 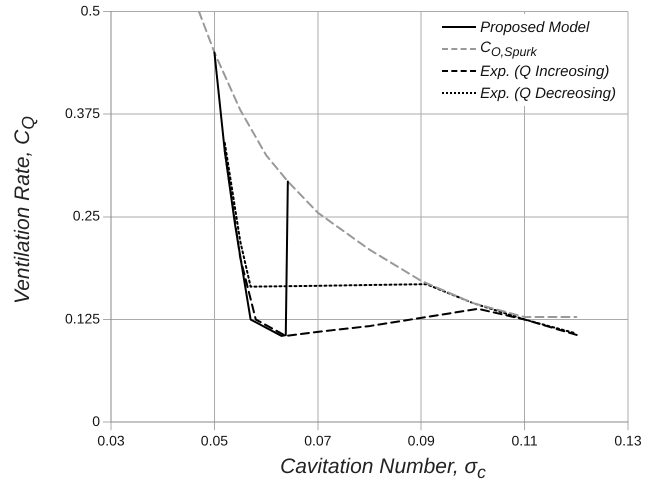 What do you see at coordinates (90, 10) in the screenshot?
I see `y-tick-label: 0.5` at bounding box center [90, 10].